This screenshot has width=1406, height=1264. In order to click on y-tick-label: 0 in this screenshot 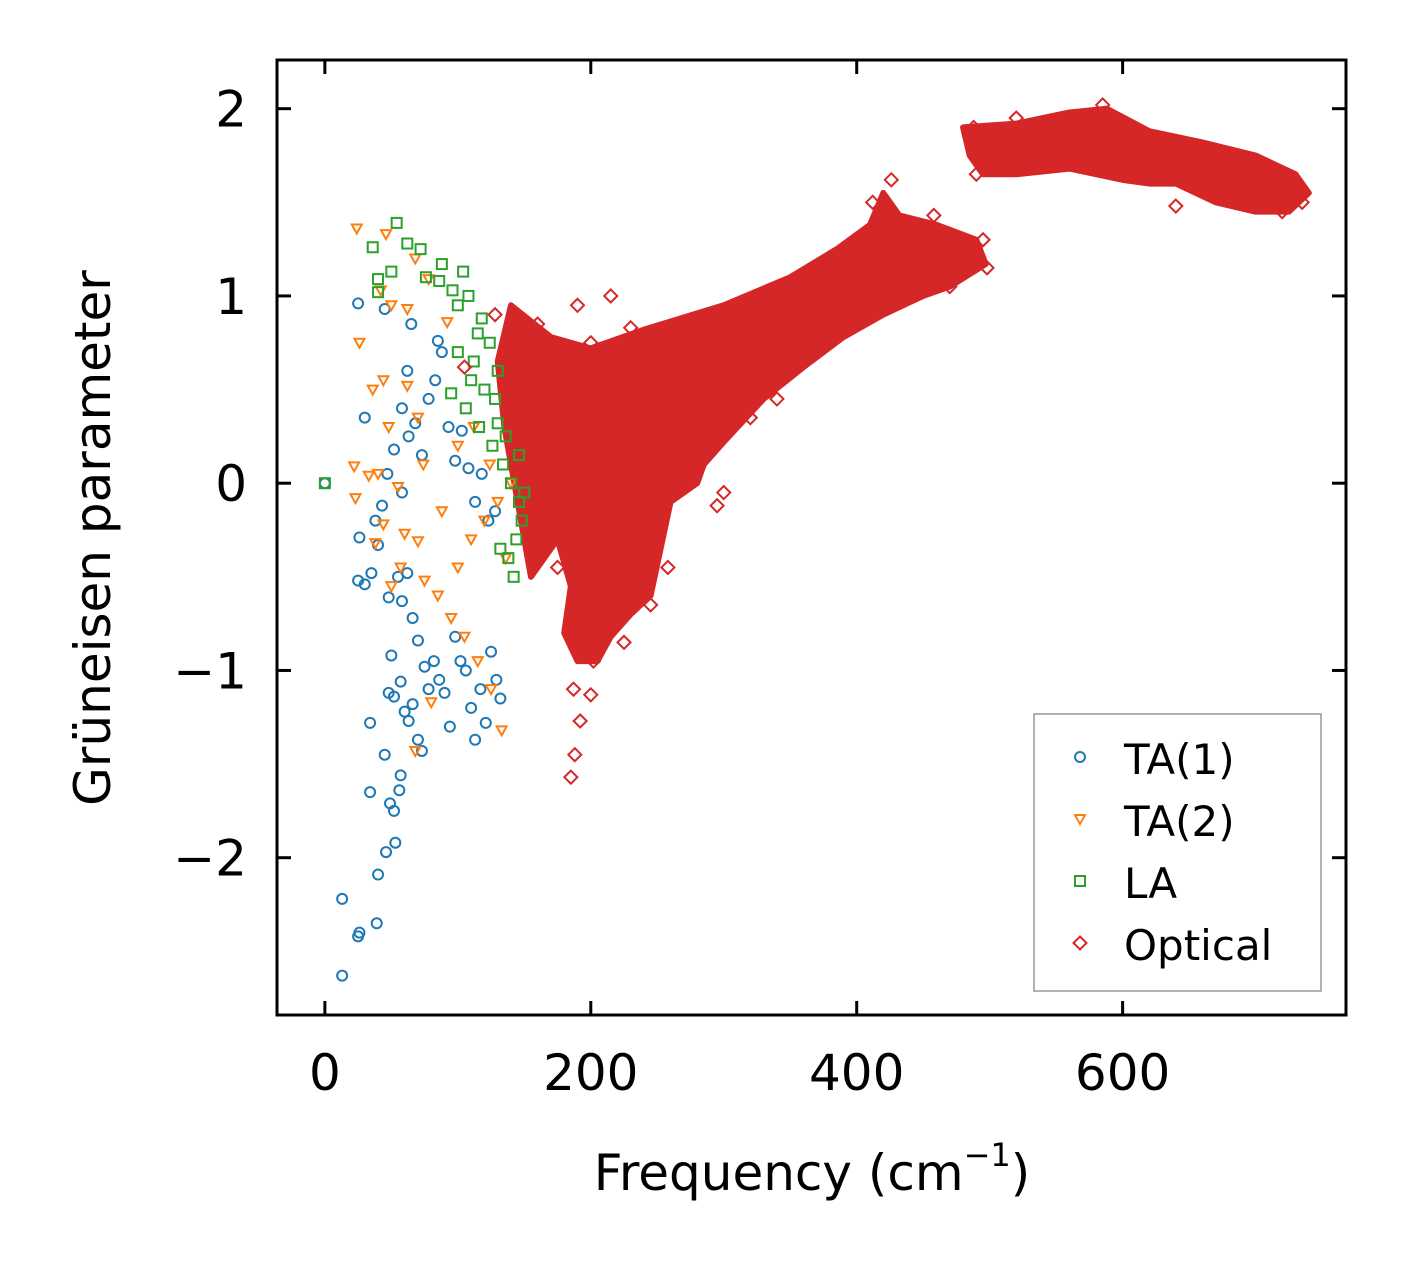, I will do `click(231, 484)`.